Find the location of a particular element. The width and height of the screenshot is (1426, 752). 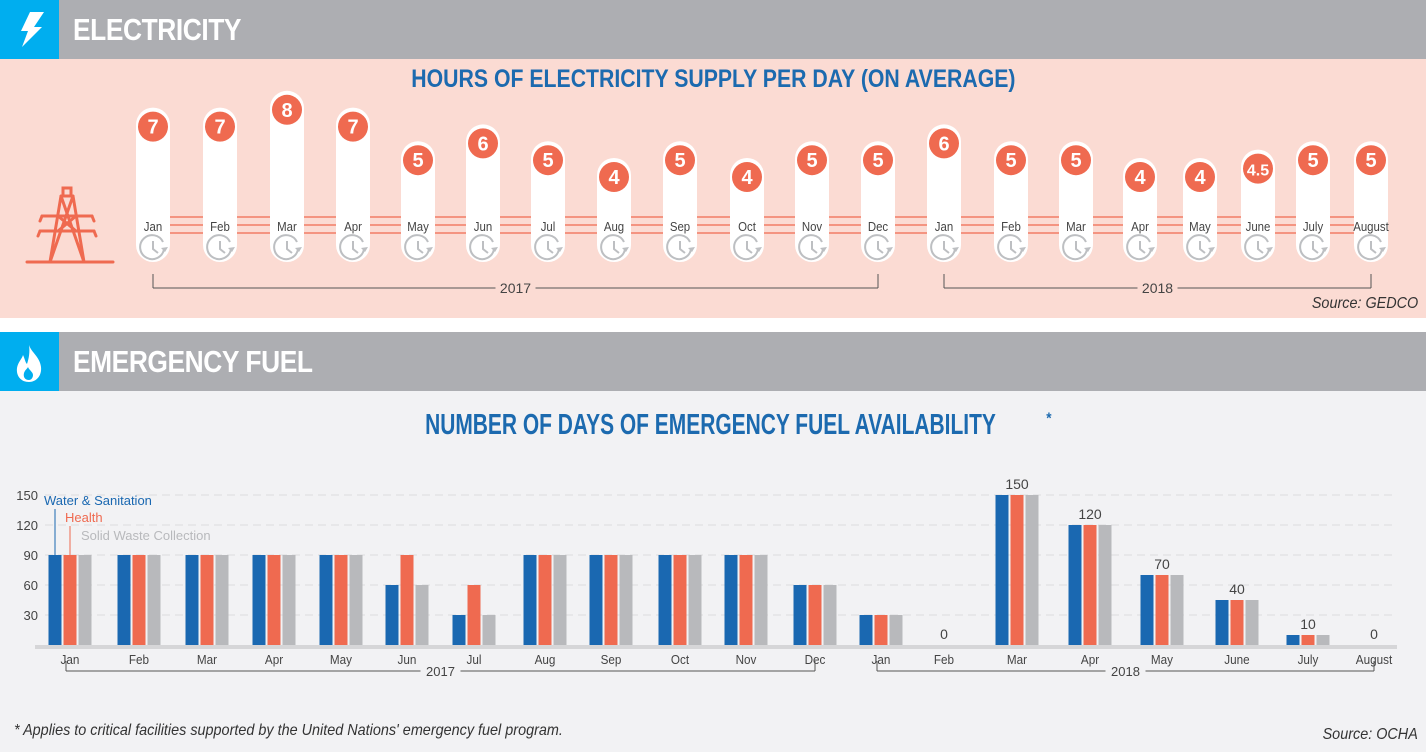

month-label: Aug is located at coordinates (614, 226).